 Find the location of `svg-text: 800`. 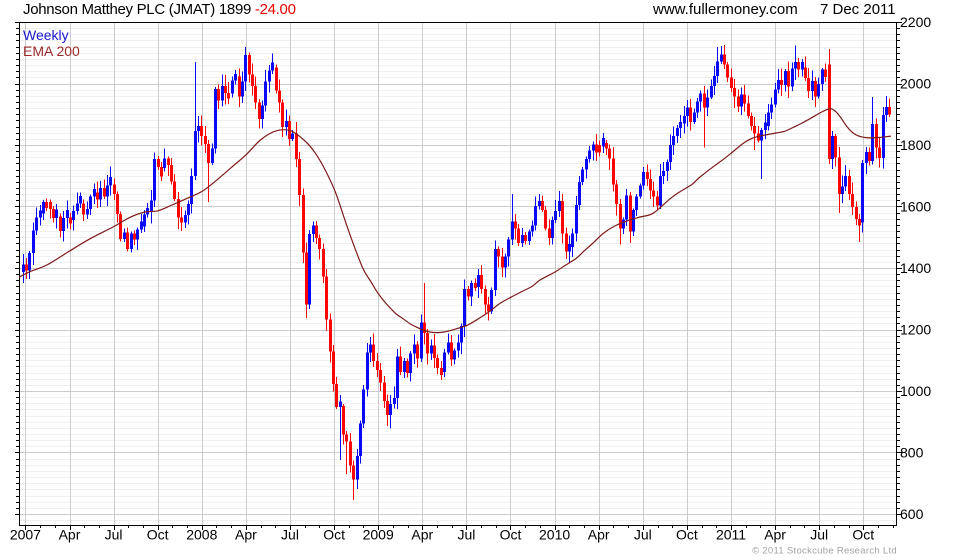

svg-text: 800 is located at coordinates (912, 452).